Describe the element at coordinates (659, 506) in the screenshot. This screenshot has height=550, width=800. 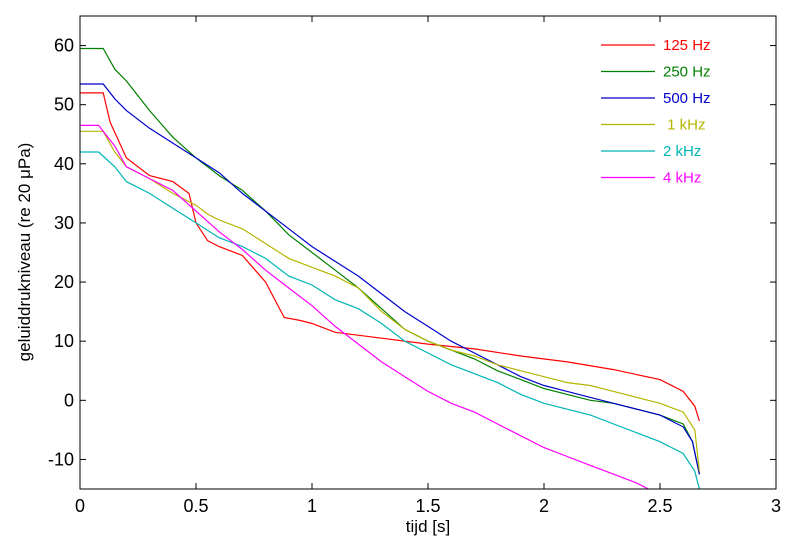
I see `x-tick-label: 2.5` at that location.